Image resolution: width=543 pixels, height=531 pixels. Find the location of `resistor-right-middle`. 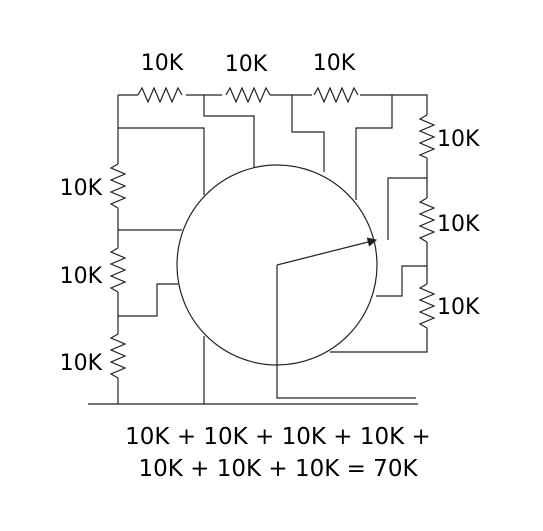

resistor-right-middle is located at coordinates (427, 220).